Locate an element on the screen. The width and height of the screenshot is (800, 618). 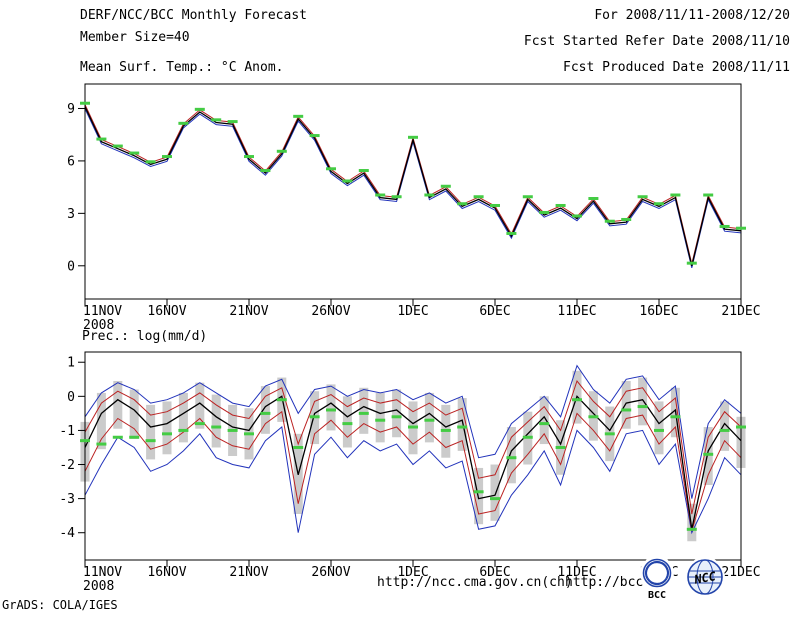
bcc-logo: BCC is located at coordinates (657, 578).